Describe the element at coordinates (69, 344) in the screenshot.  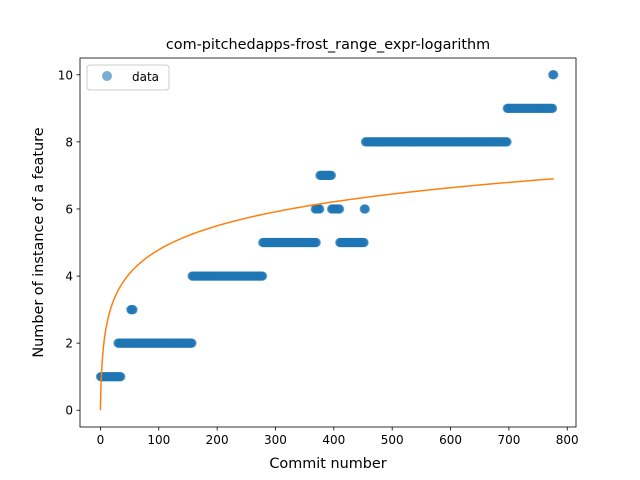
I see `y-tick-label: 2` at that location.